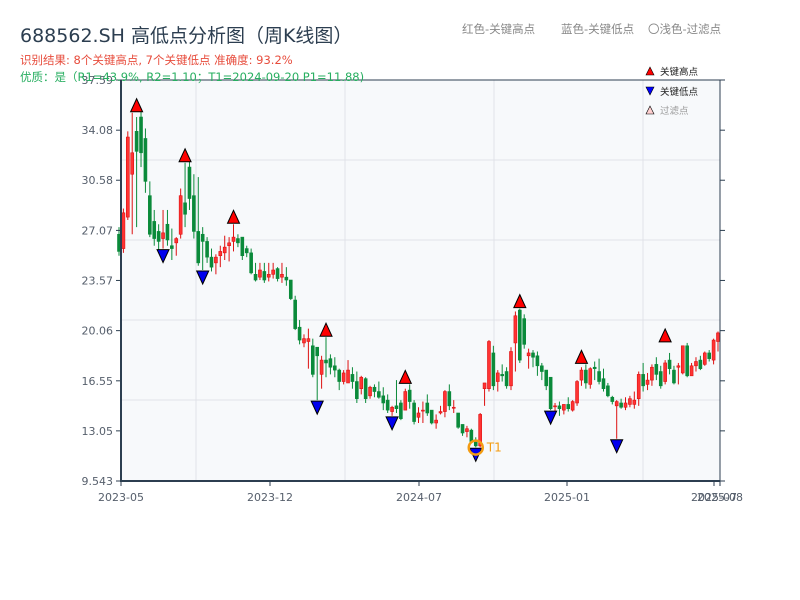 This screenshot has height=600, width=800. Describe the element at coordinates (419, 497) in the screenshot. I see `x-tick-label: 2024-07` at that location.